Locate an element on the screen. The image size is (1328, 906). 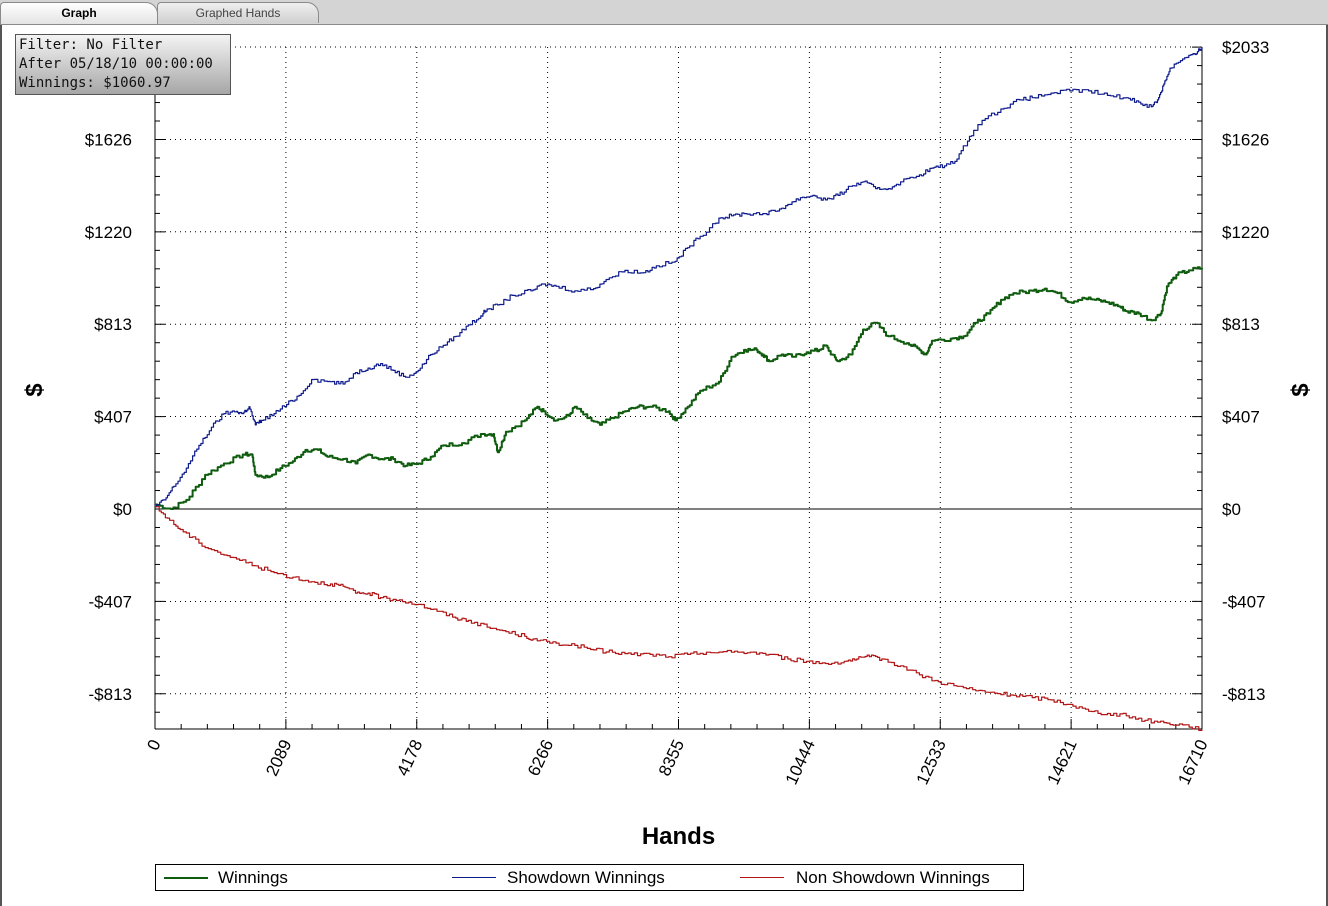
x-tick-label: 16710 is located at coordinates (1192, 762).